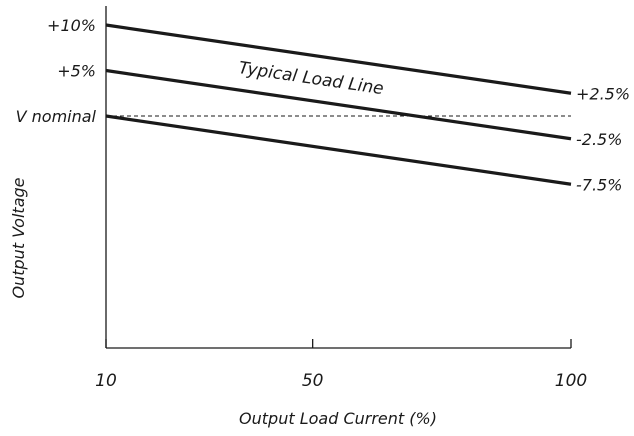 The width and height of the screenshot is (634, 436). I want to click on x-tick-label-100: 100, so click(571, 381).